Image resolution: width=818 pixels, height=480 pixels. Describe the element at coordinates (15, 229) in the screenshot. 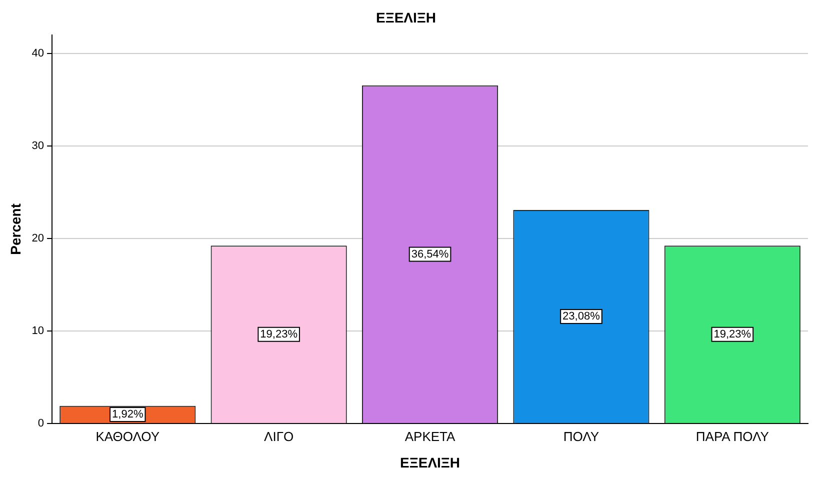

I see `y-axis-title: Percent` at that location.